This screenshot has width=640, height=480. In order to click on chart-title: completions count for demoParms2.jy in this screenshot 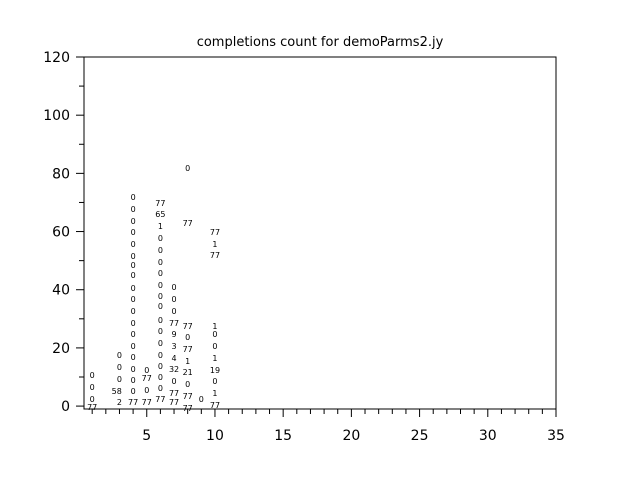, I will do `click(320, 42)`.